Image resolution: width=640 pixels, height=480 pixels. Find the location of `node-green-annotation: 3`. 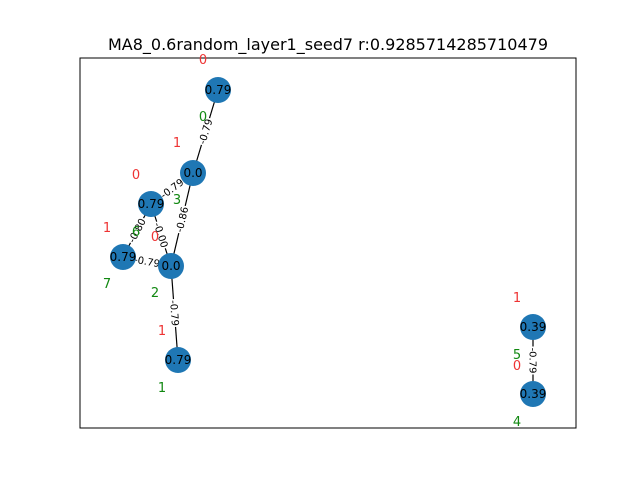

node-green-annotation: 3 is located at coordinates (177, 200).